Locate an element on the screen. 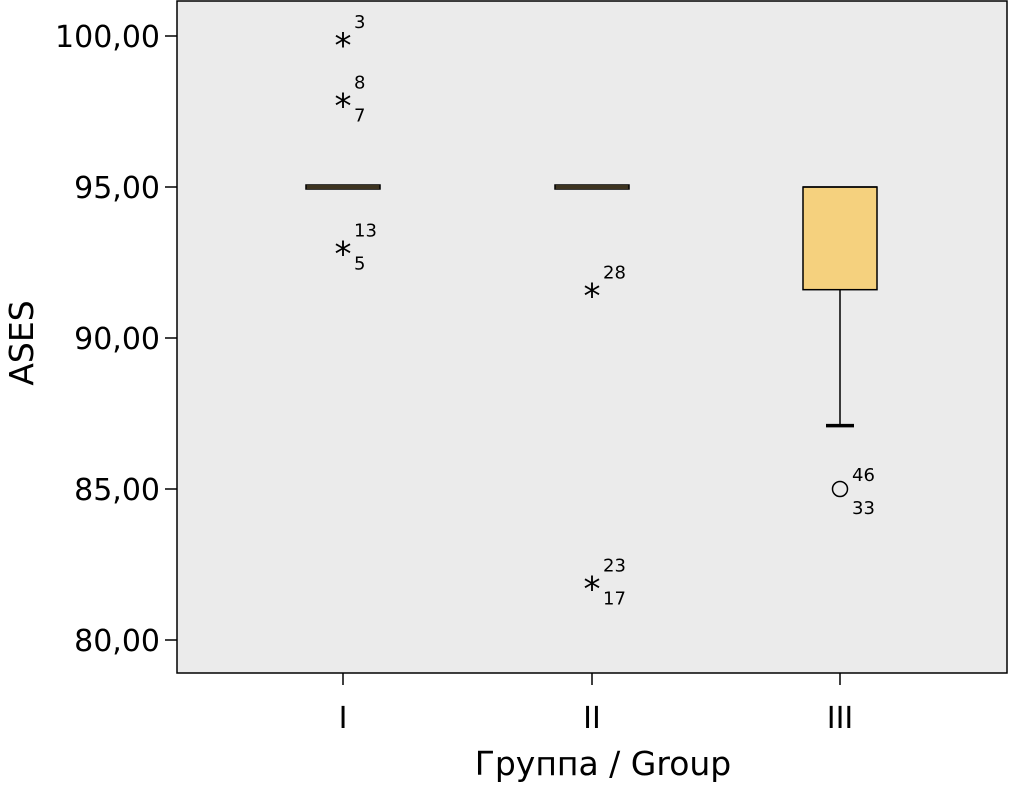  y-tick-label: 85,00 is located at coordinates (117, 490).